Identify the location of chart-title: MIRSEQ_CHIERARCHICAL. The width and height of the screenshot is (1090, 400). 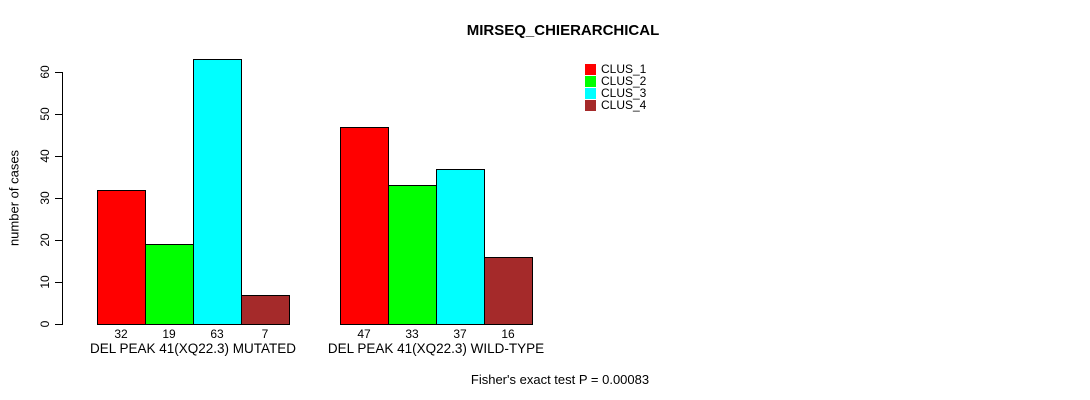
(563, 30).